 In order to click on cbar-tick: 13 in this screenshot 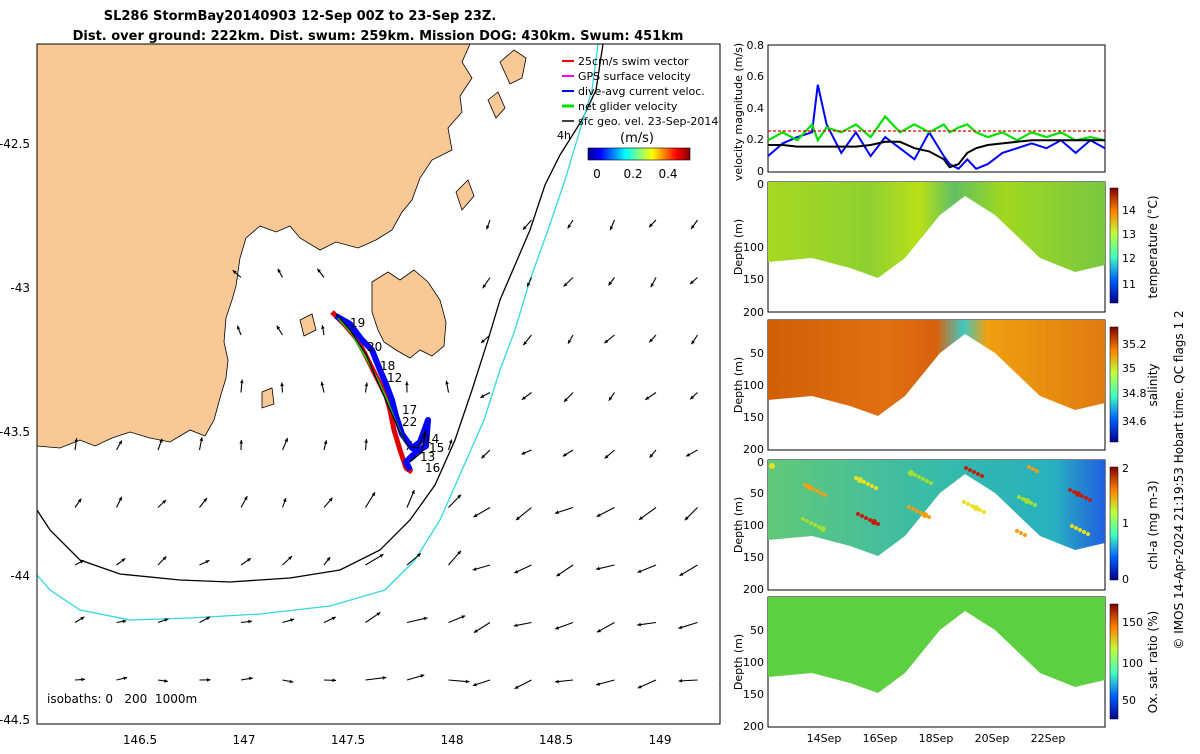, I will do `click(1129, 234)`.